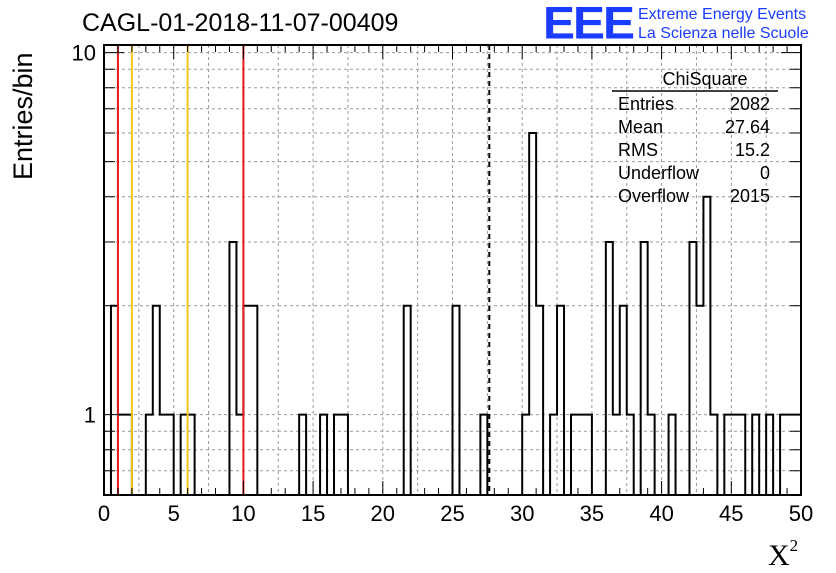 The width and height of the screenshot is (836, 573). Describe the element at coordinates (383, 513) in the screenshot. I see `x-tick-label: 20` at that location.